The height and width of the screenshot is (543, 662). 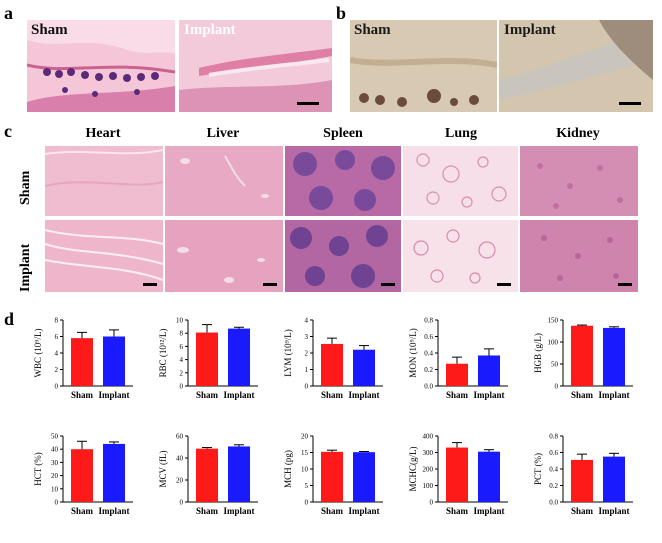 What do you see at coordinates (55, 463) in the screenshot?
I see `y-tick-label: 30` at bounding box center [55, 463].